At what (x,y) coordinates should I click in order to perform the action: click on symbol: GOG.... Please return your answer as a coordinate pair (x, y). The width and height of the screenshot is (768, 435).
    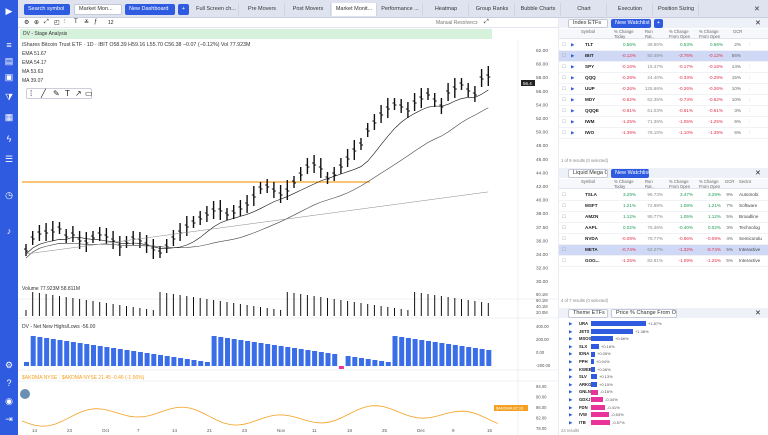
    Looking at the image, I should click on (592, 260).